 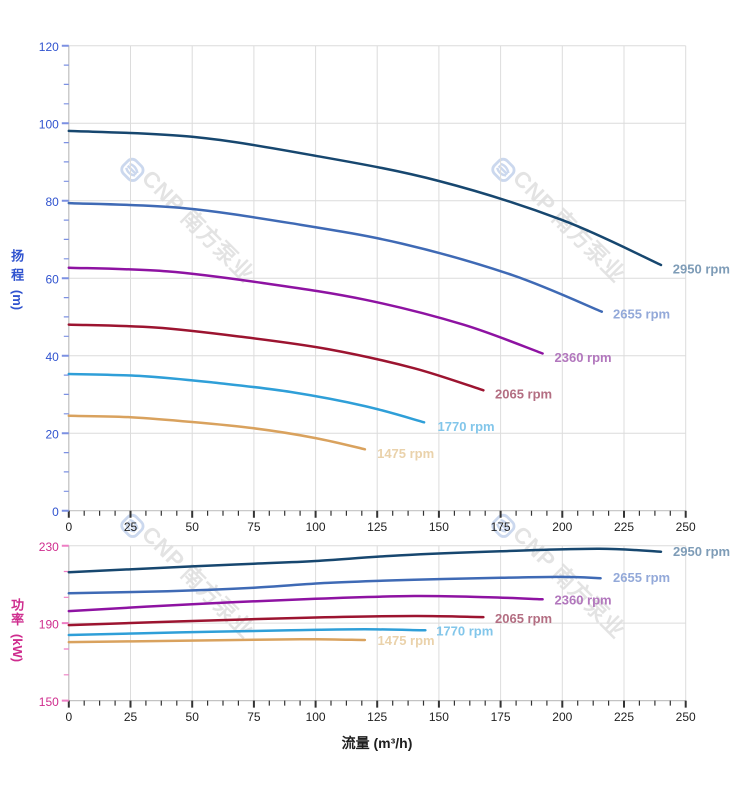 What do you see at coordinates (17, 648) in the screenshot?
I see `svg-text: (kW)` at bounding box center [17, 648].